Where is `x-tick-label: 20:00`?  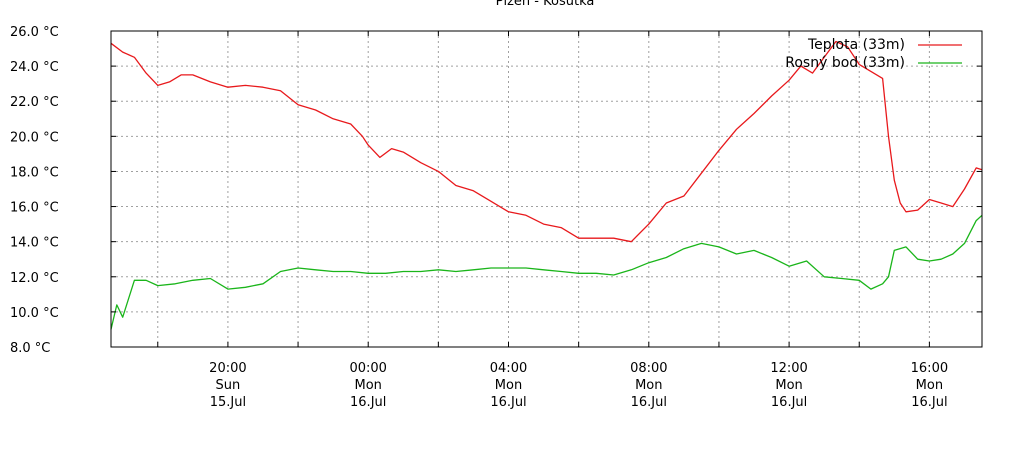
x-tick-label: 20:00 is located at coordinates (227, 368).